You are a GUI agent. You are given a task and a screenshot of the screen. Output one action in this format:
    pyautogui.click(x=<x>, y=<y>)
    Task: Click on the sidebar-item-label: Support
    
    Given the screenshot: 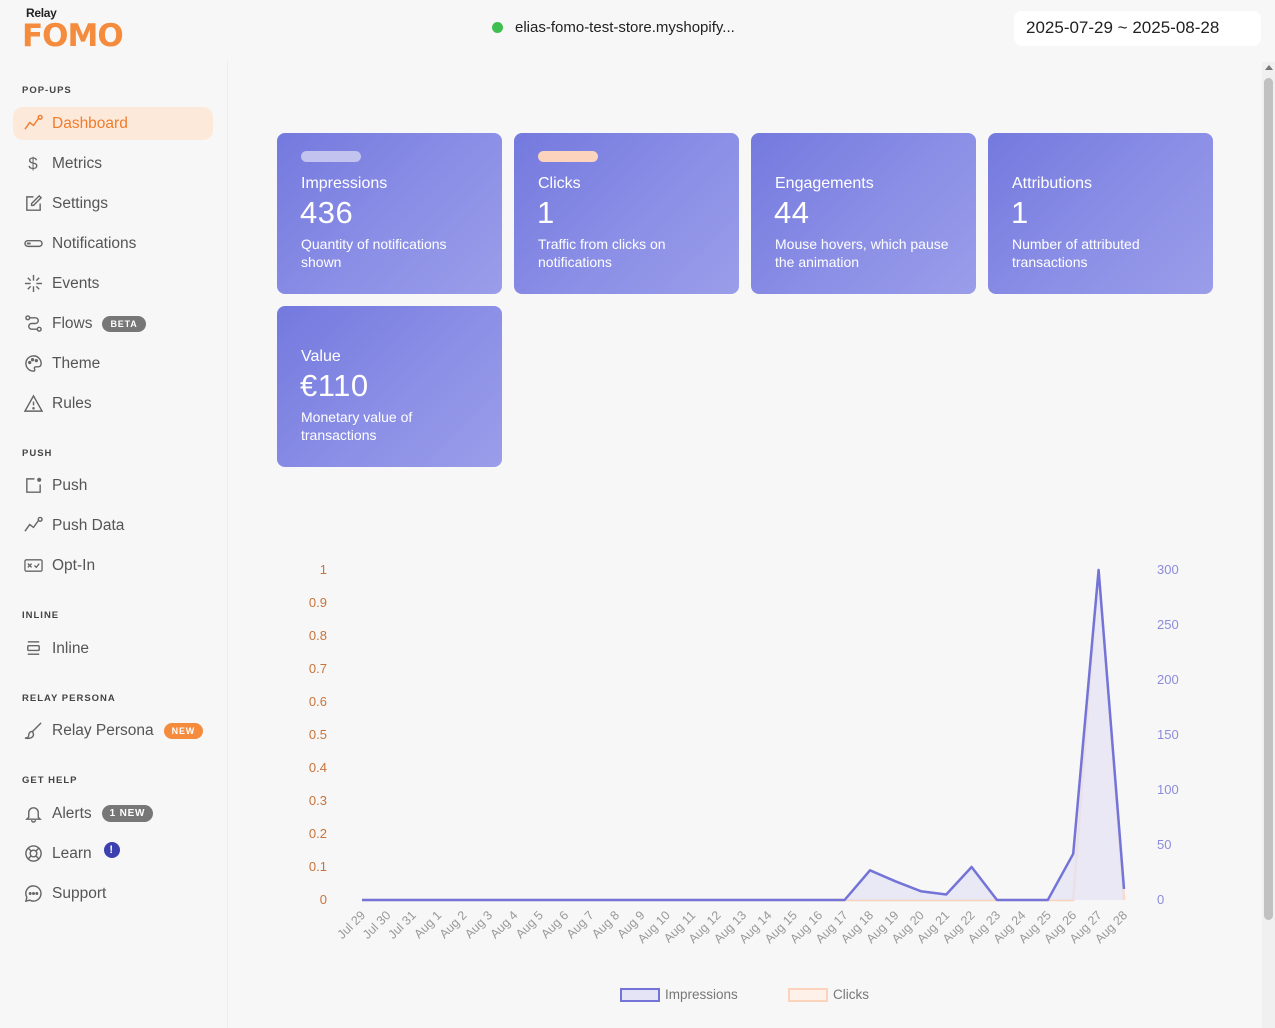 What is the action you would take?
    pyautogui.click(x=79, y=893)
    